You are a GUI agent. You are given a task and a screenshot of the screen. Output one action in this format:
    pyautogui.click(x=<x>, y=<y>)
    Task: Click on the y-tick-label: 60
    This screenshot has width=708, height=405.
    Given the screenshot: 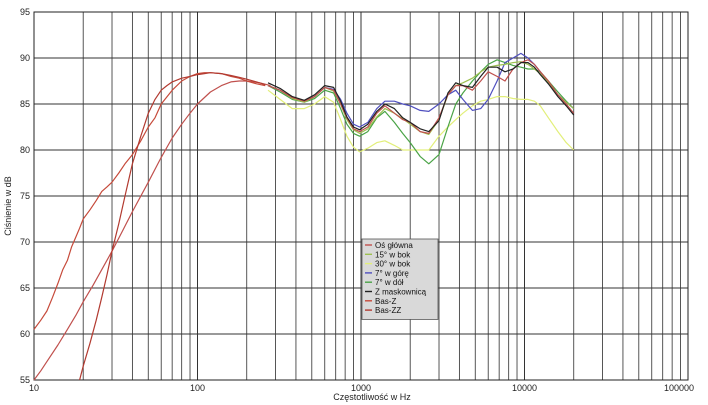 What is the action you would take?
    pyautogui.click(x=25, y=334)
    